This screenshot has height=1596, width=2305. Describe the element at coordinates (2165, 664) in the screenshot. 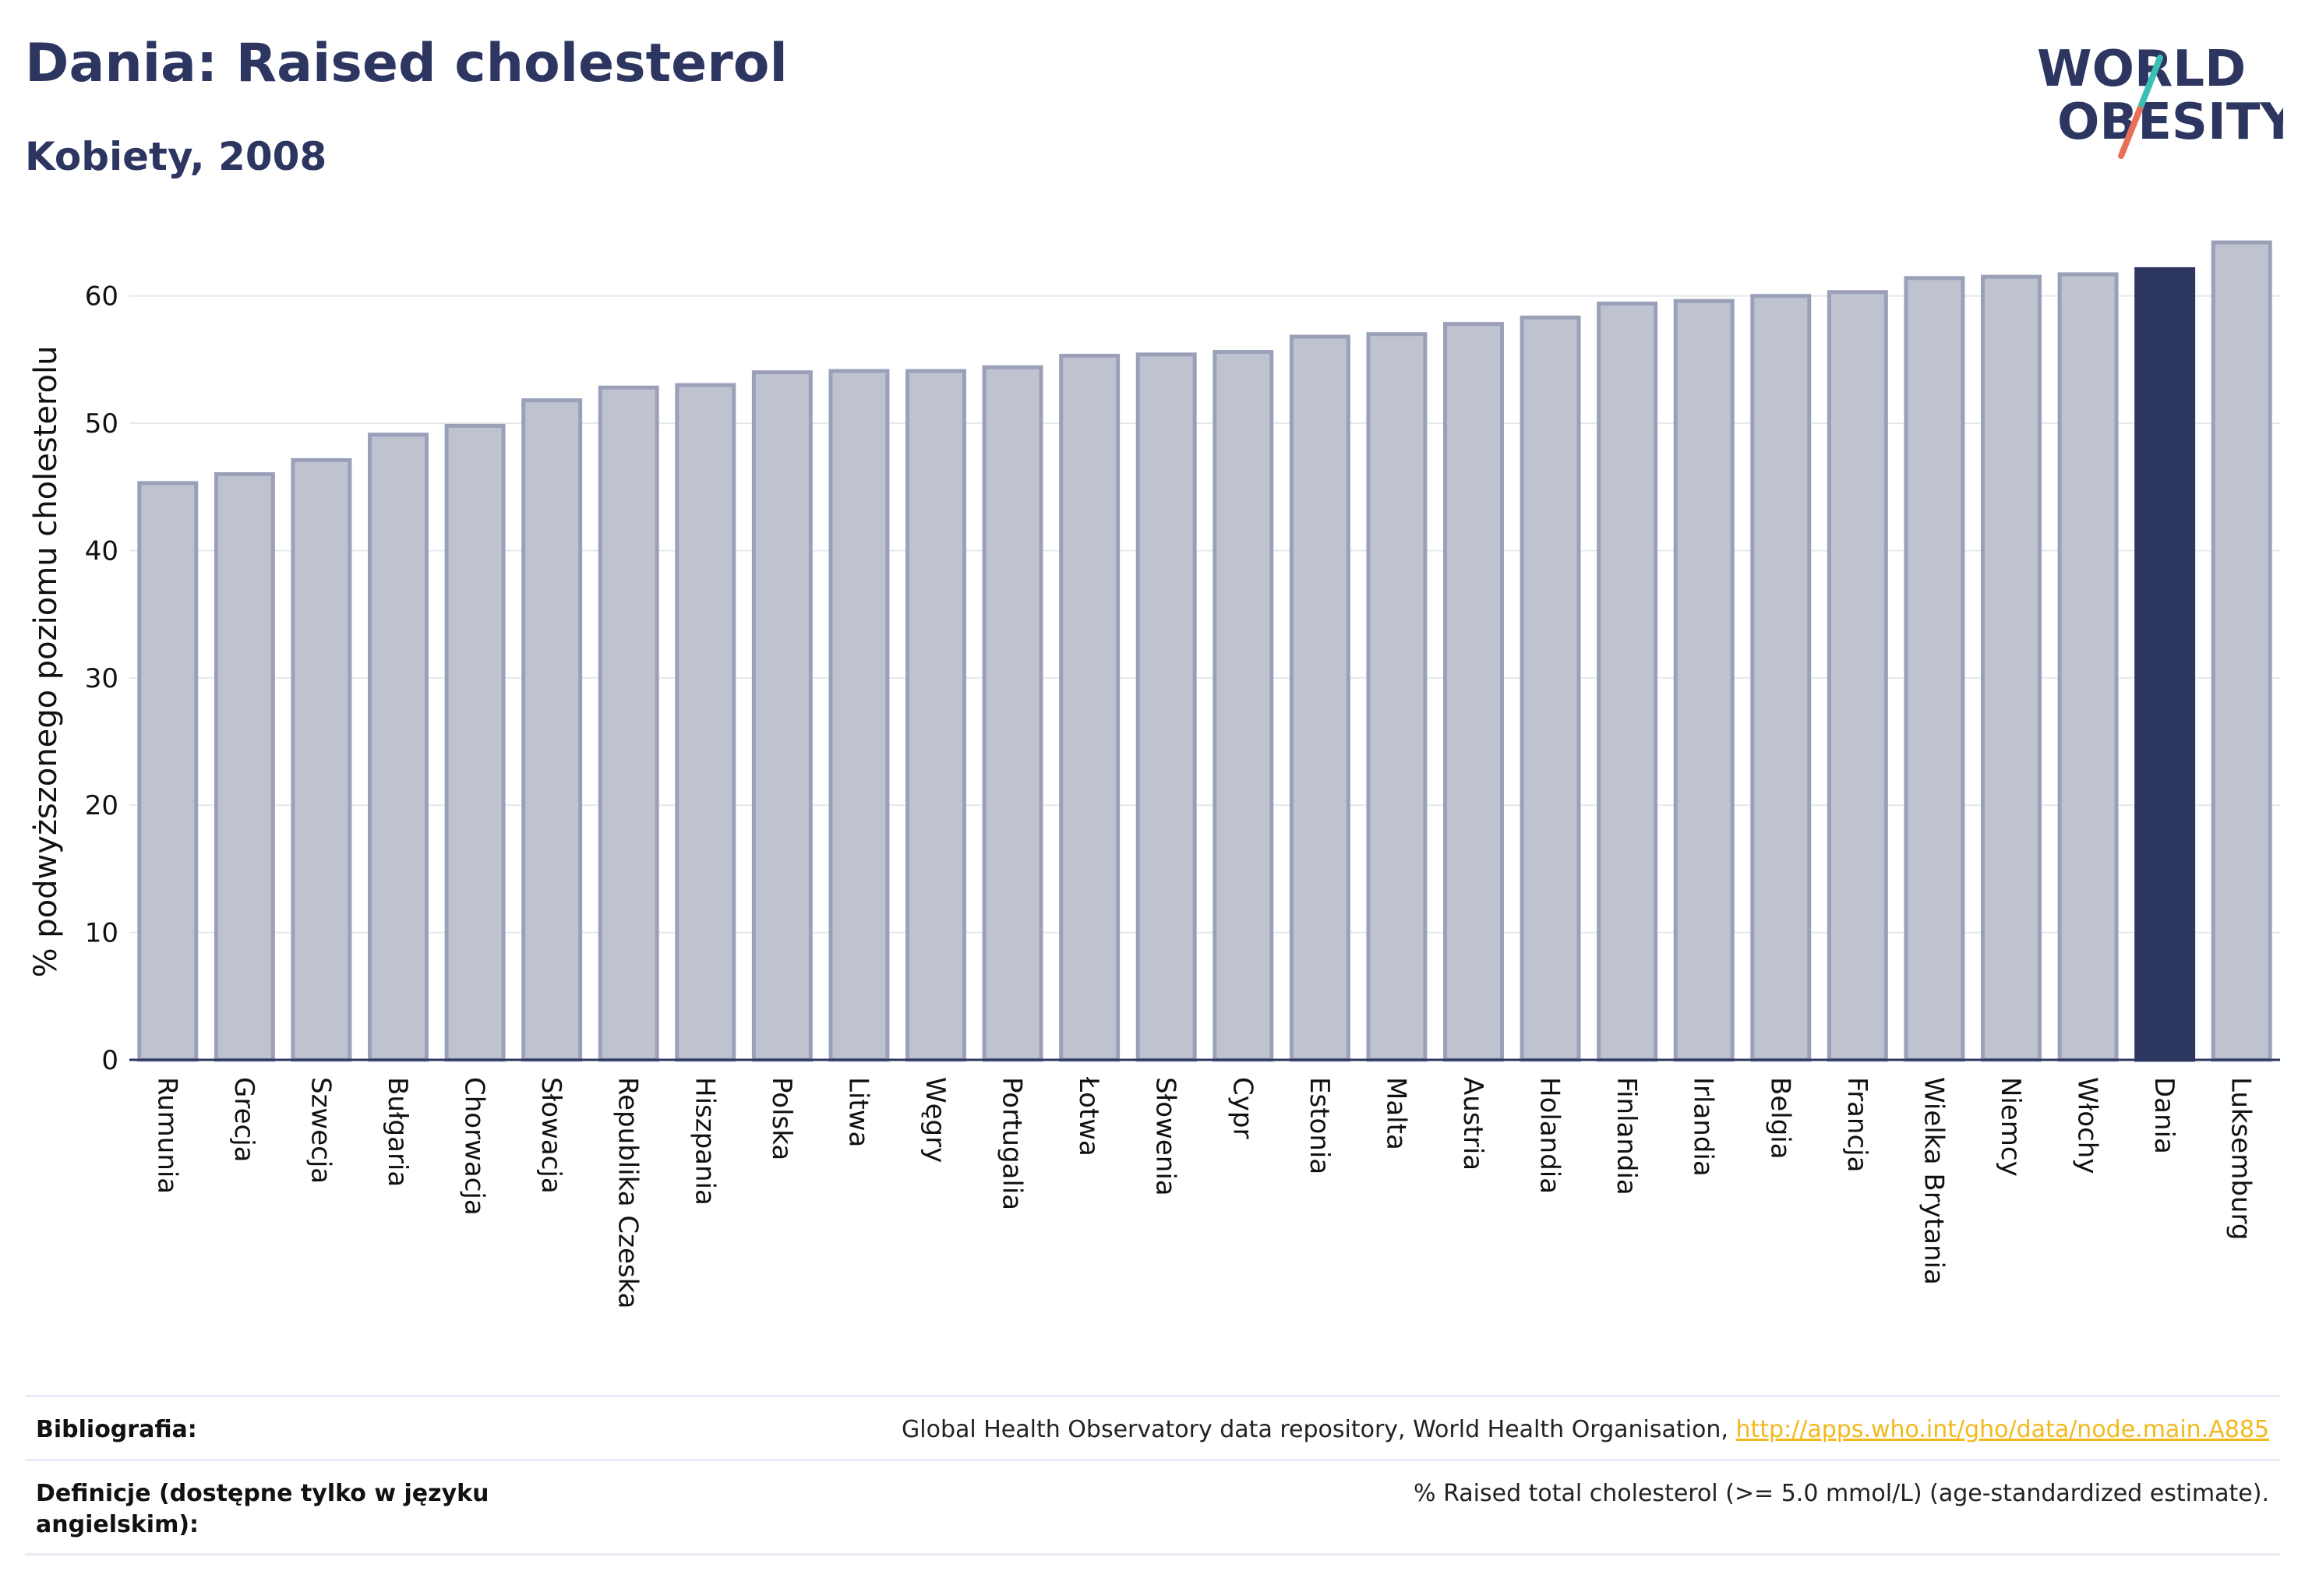

I see `bar-dania` at that location.